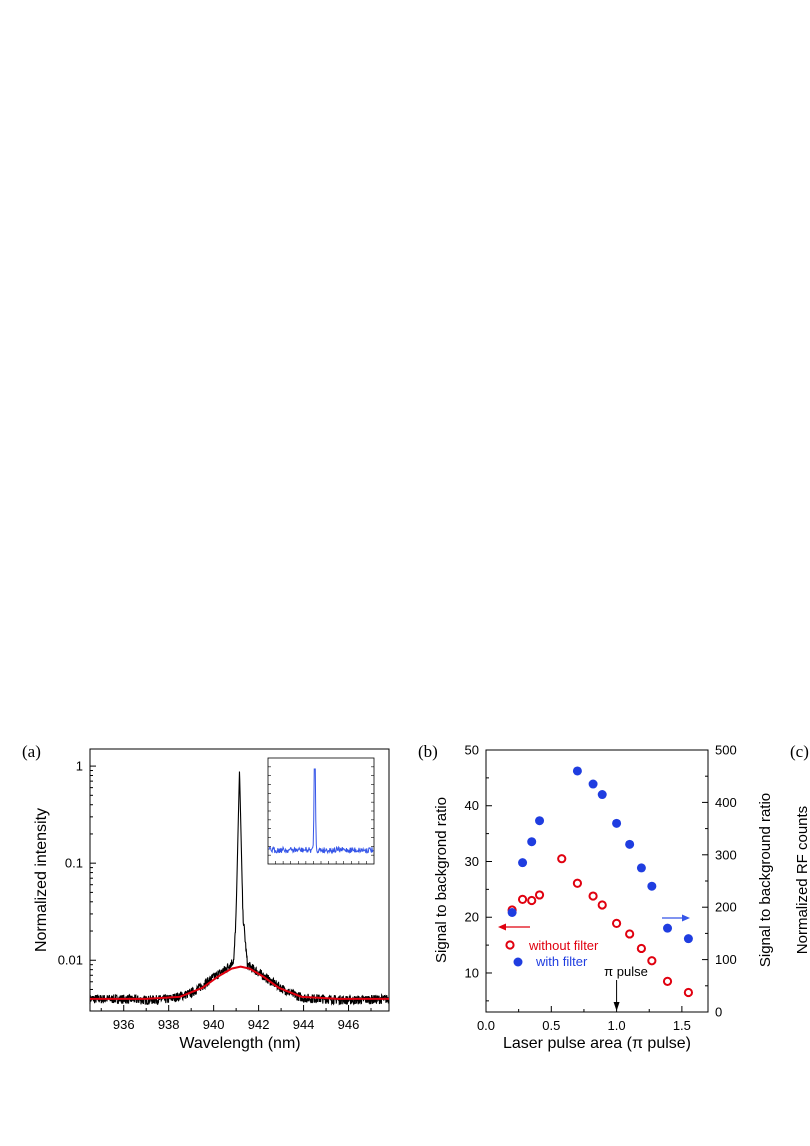 The width and height of the screenshot is (810, 1146). Describe the element at coordinates (514, 927) in the screenshot. I see `panel-b-left-axis-arrow` at that location.